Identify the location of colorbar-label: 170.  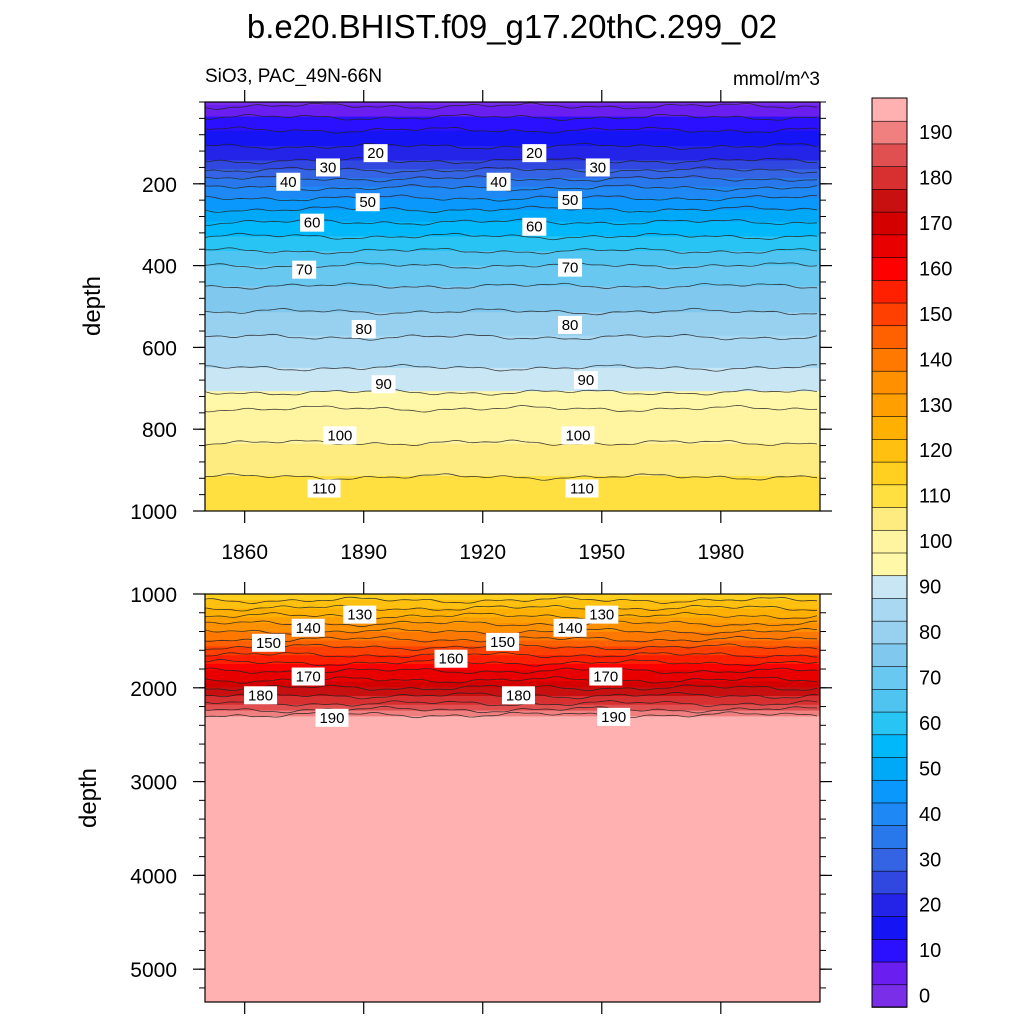
(935, 224).